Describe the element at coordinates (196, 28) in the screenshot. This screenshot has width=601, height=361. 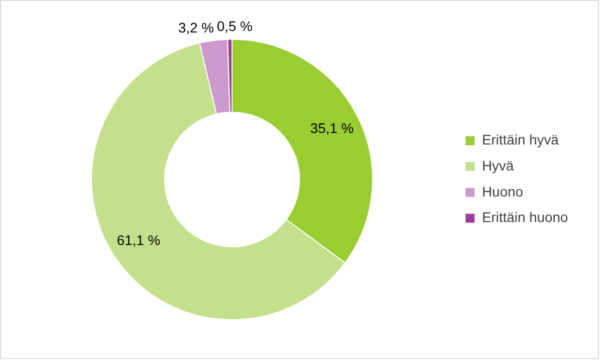
I see `data-label: 3,2 %` at that location.